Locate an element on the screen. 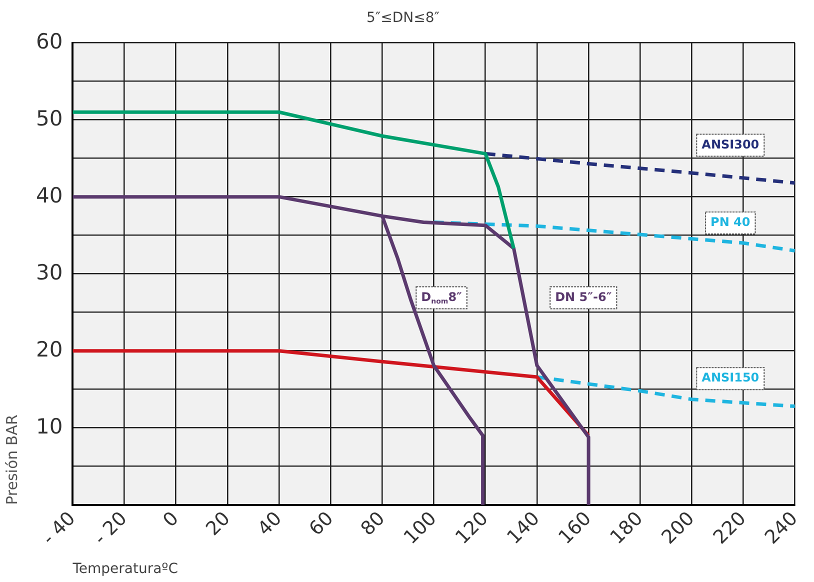  x-tick-label: 160 is located at coordinates (575, 528).